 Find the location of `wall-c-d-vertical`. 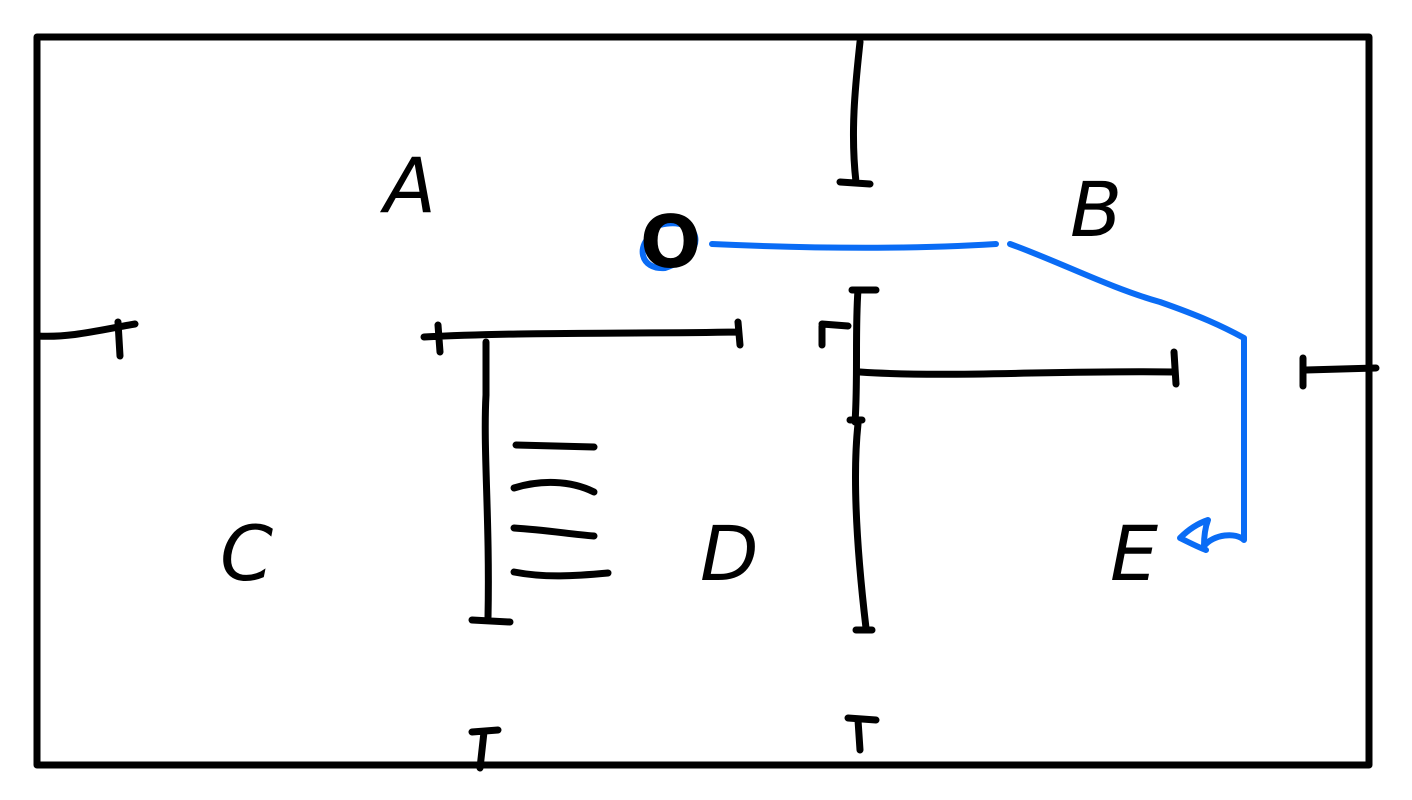

wall-c-d-vertical is located at coordinates (491, 482).